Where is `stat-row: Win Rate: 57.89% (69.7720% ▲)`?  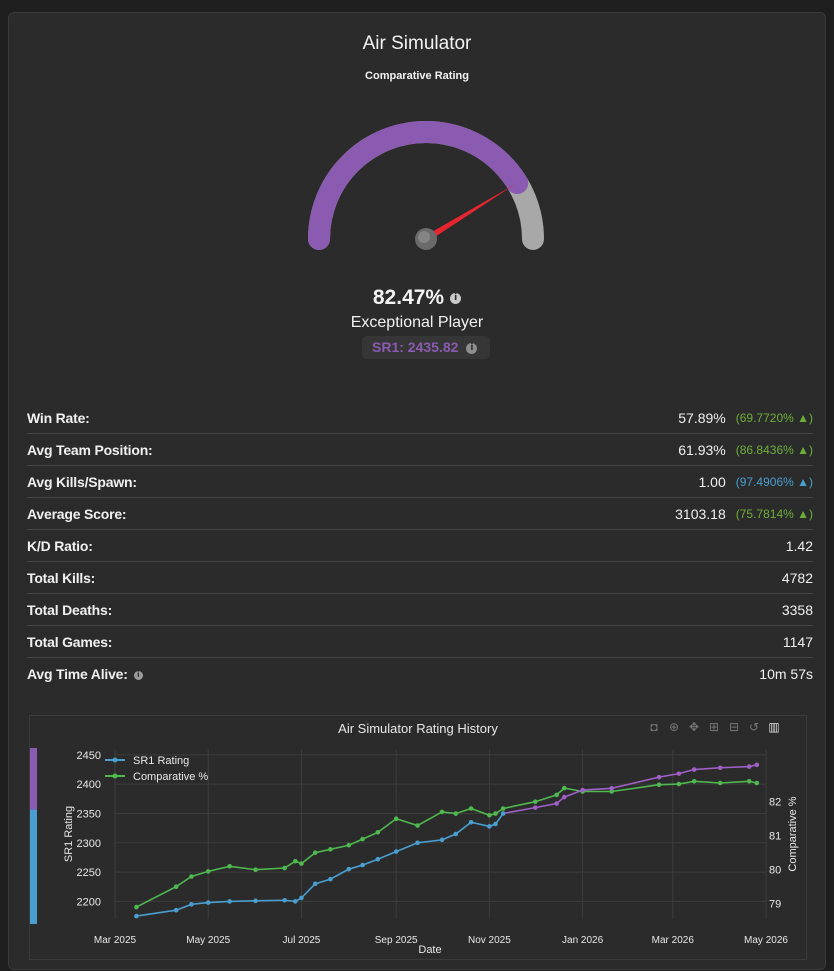
stat-row: Win Rate: 57.89% (69.7720% ▲) is located at coordinates (420, 418).